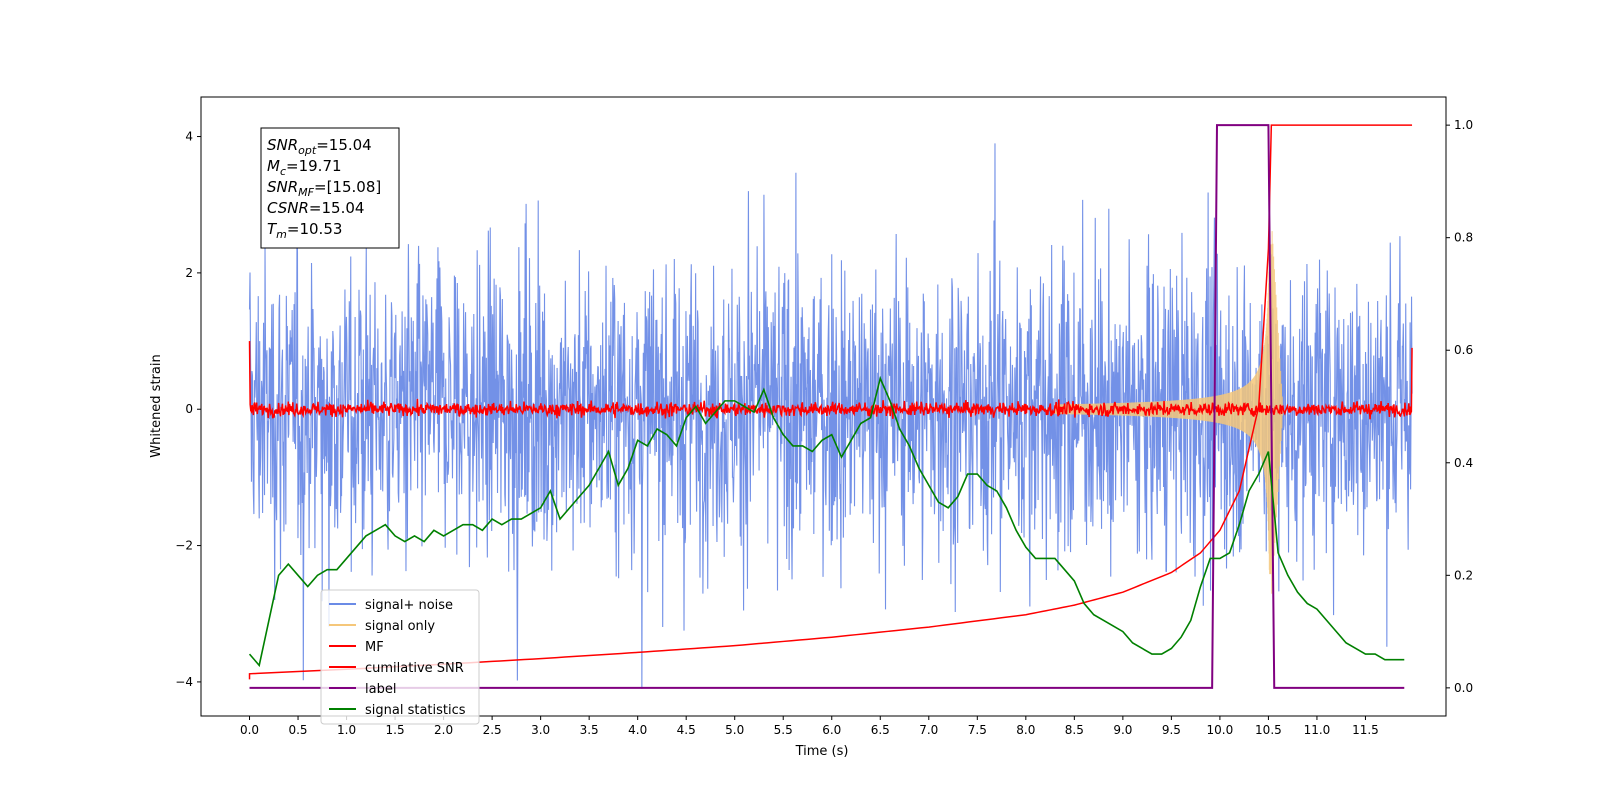 The height and width of the screenshot is (800, 1600). I want to click on legend-label: MF, so click(374, 647).